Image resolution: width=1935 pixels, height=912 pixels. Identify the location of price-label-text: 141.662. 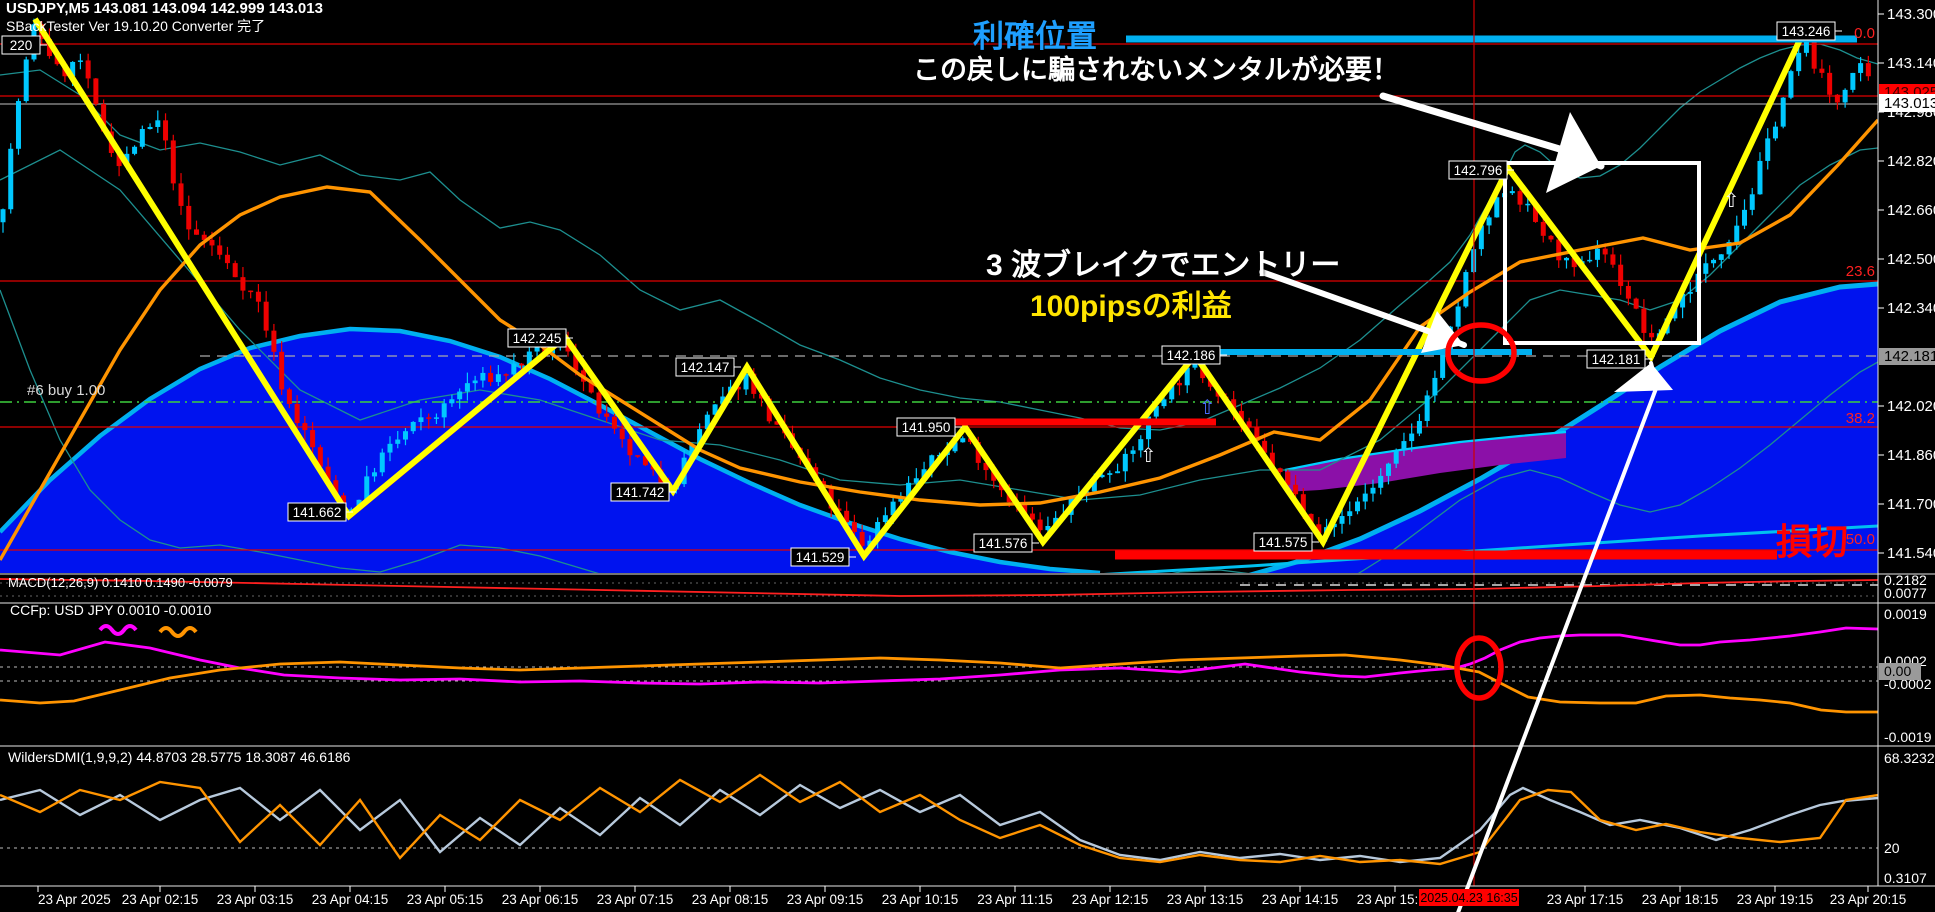
(317, 512).